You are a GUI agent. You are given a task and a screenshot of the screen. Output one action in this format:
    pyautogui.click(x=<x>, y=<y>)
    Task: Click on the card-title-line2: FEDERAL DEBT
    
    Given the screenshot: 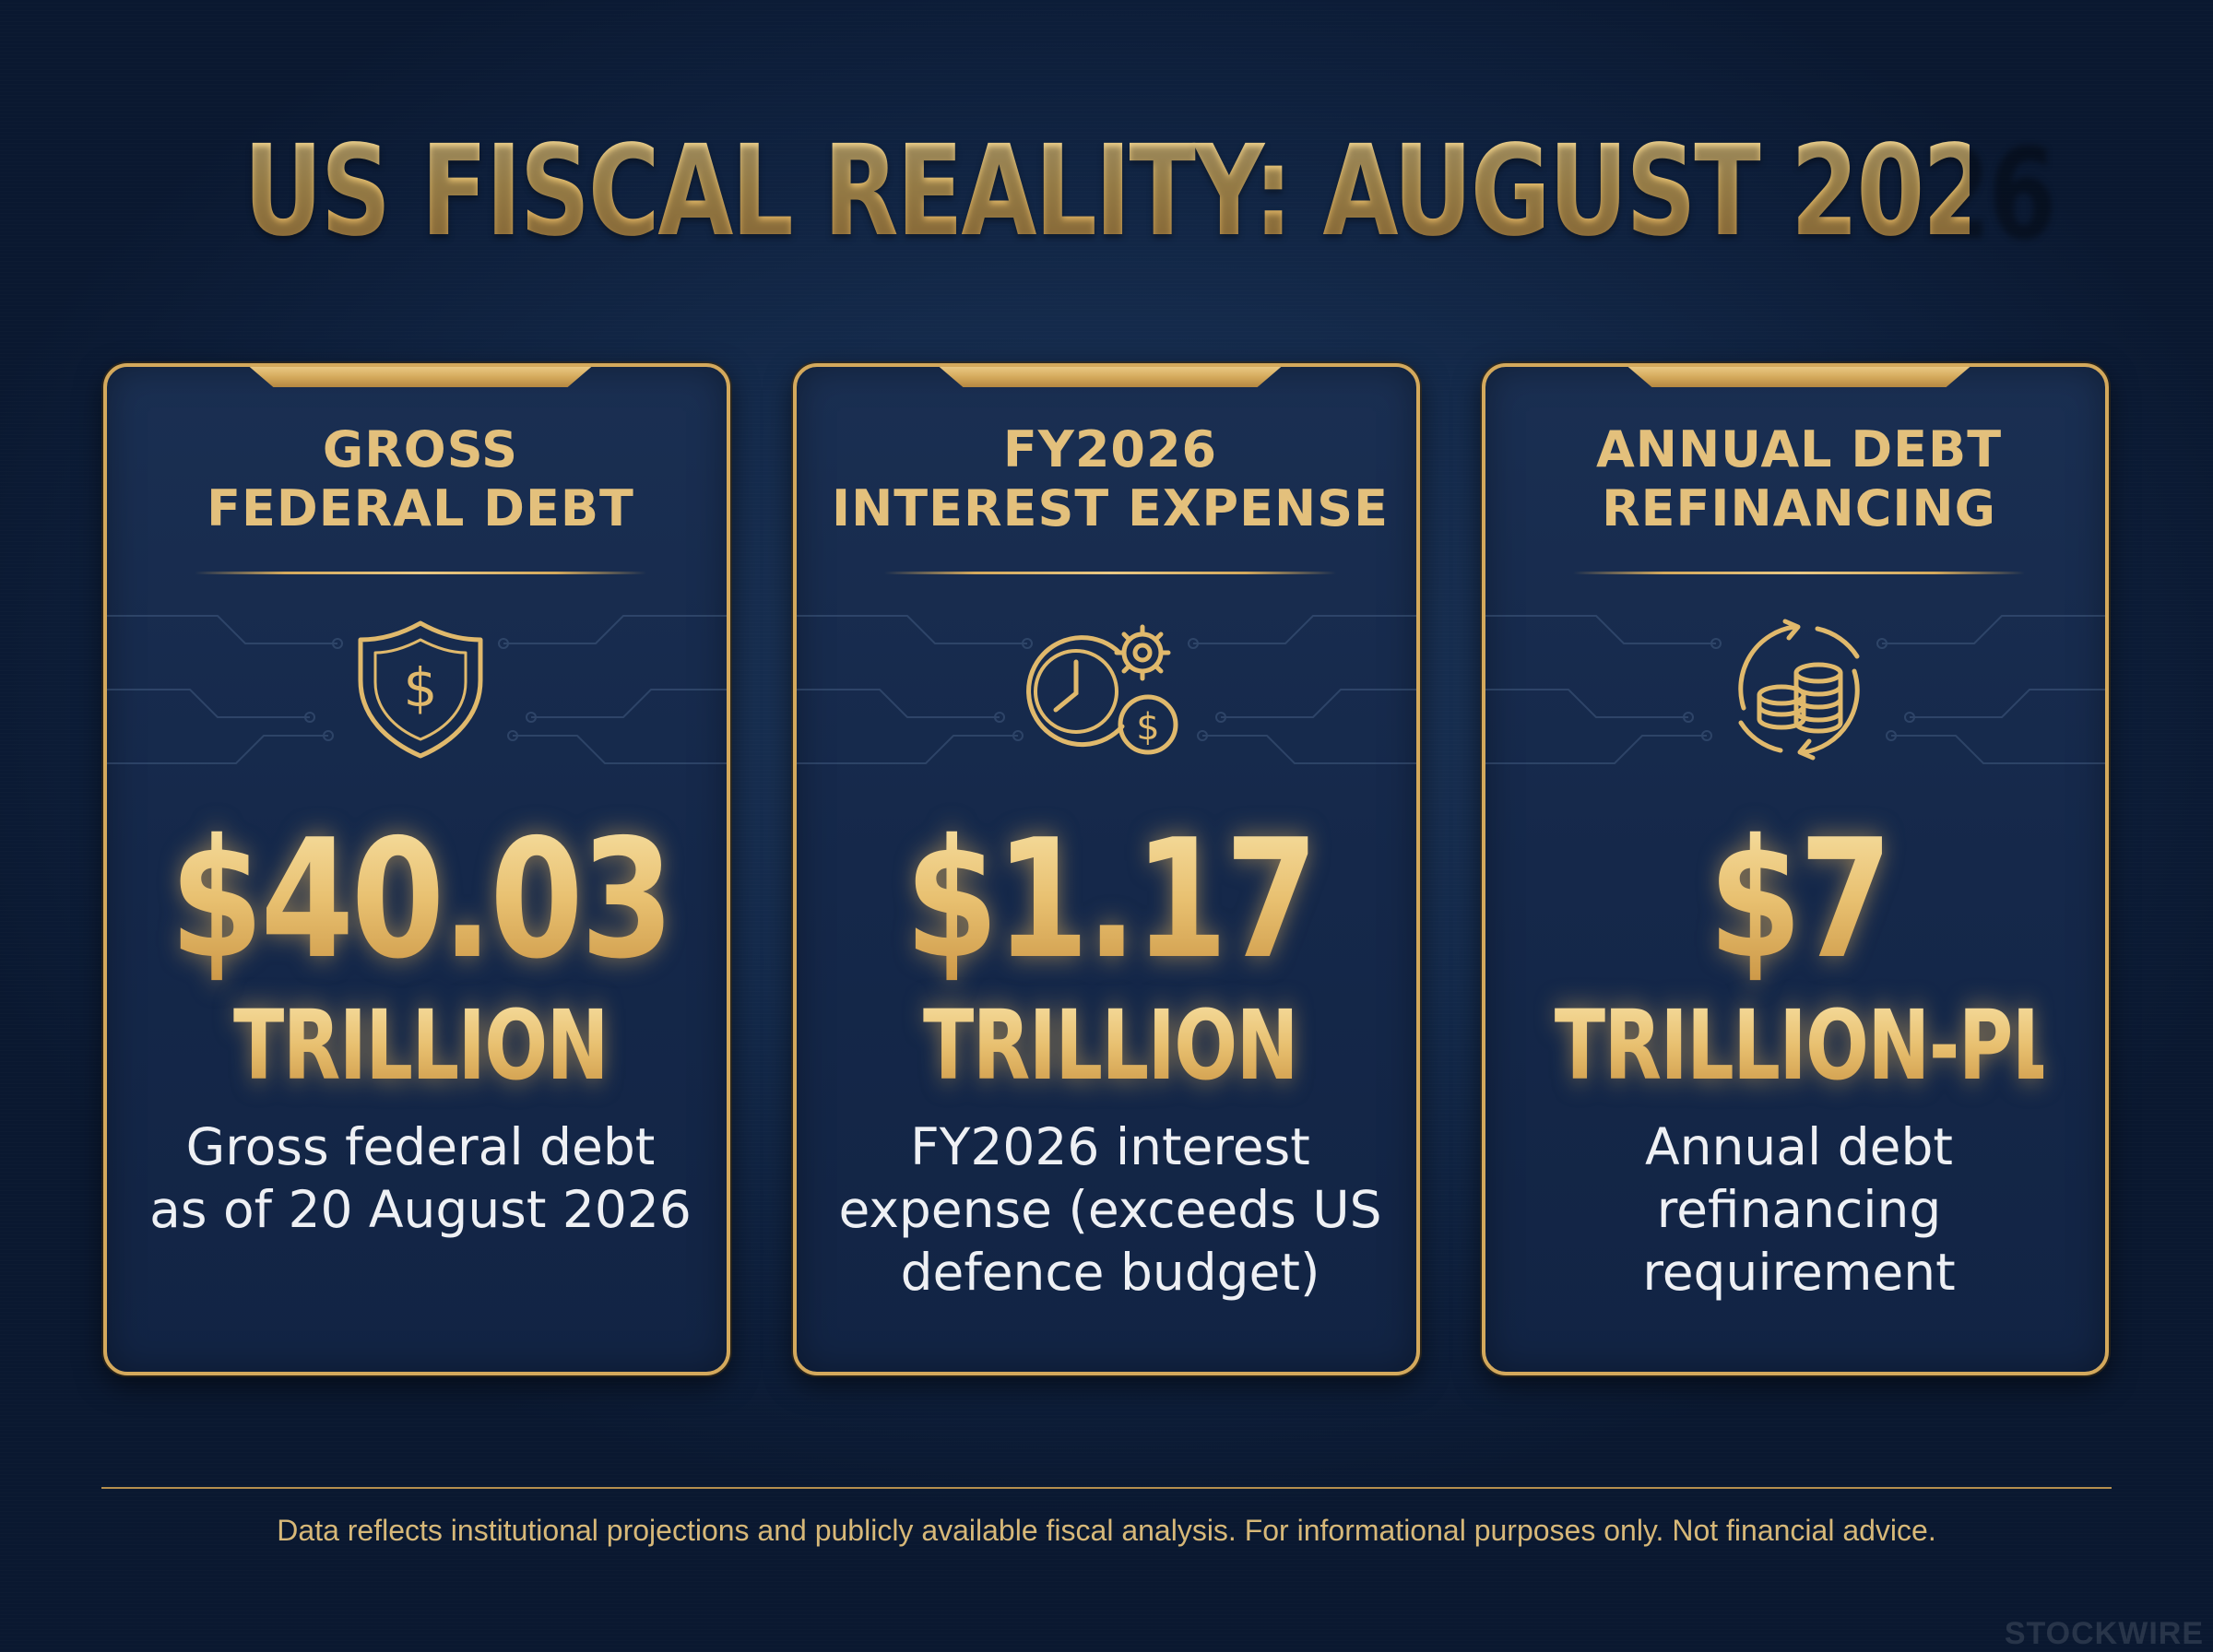 What is the action you would take?
    pyautogui.click(x=420, y=508)
    